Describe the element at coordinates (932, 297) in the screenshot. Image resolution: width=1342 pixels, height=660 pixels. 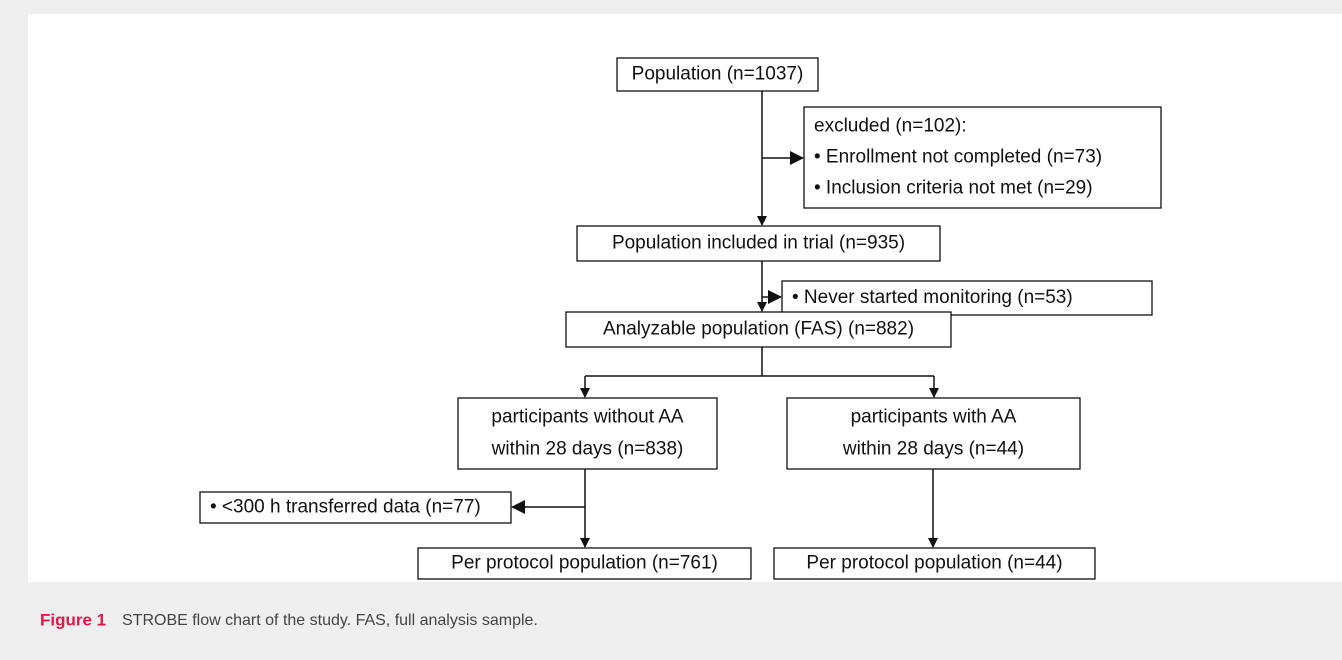
I see `node-text: • Never started monitoring (n=53)` at that location.